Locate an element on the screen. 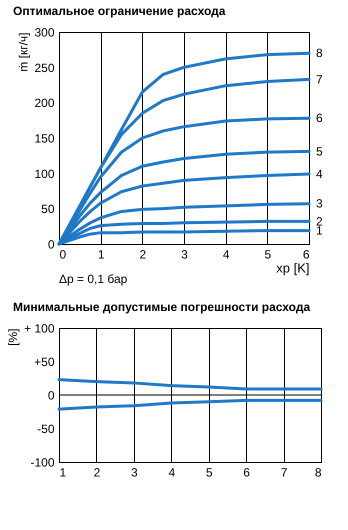 This screenshot has height=530, width=348. x-tick-label: 7 is located at coordinates (284, 473).